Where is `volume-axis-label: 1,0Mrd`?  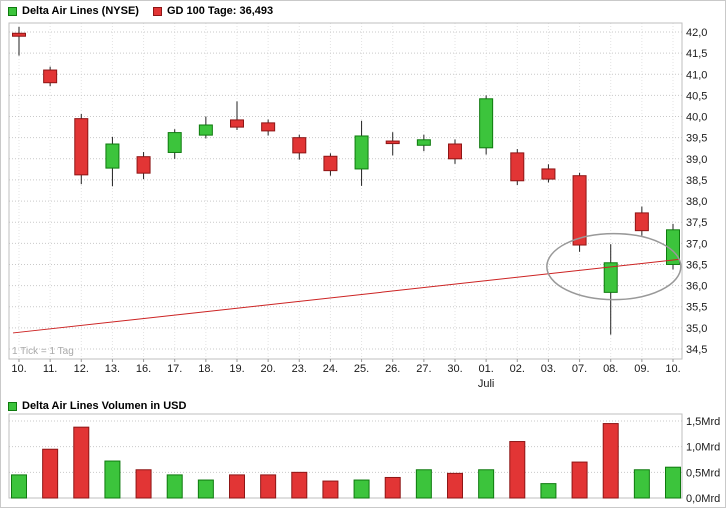 volume-axis-label: 1,0Mrd is located at coordinates (703, 448).